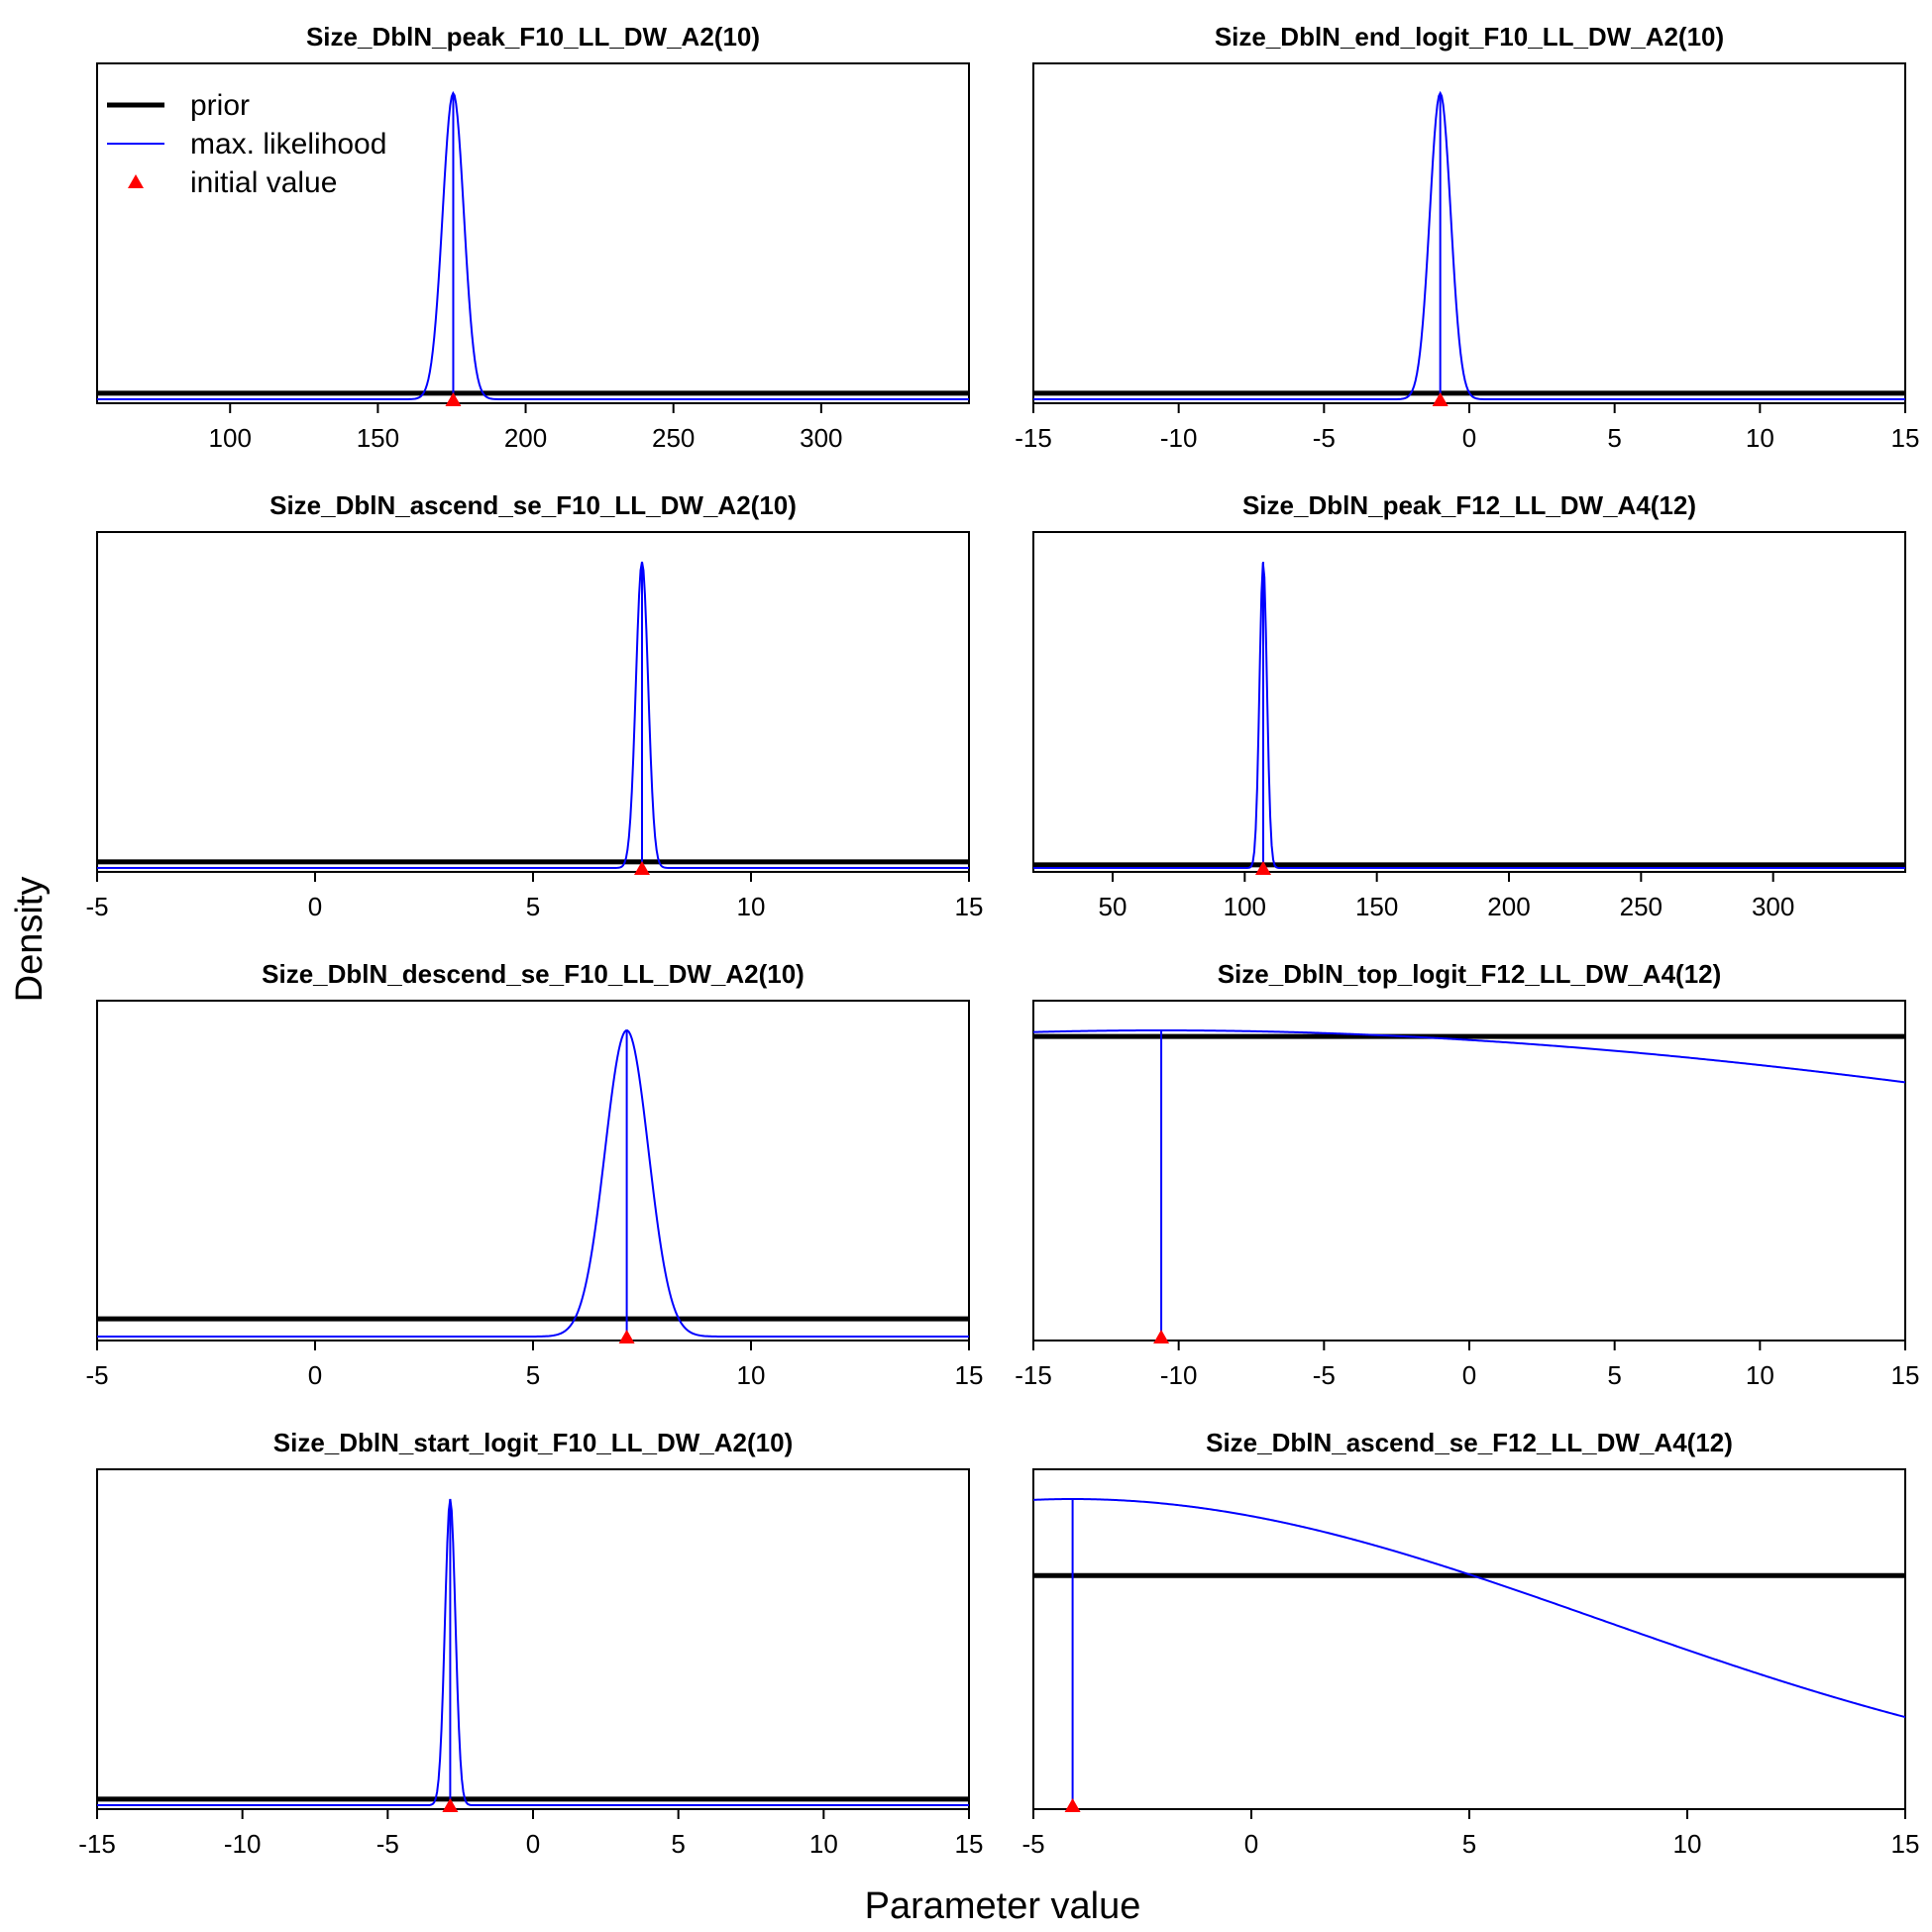  I want to click on y-axis-label: Density, so click(30, 940).